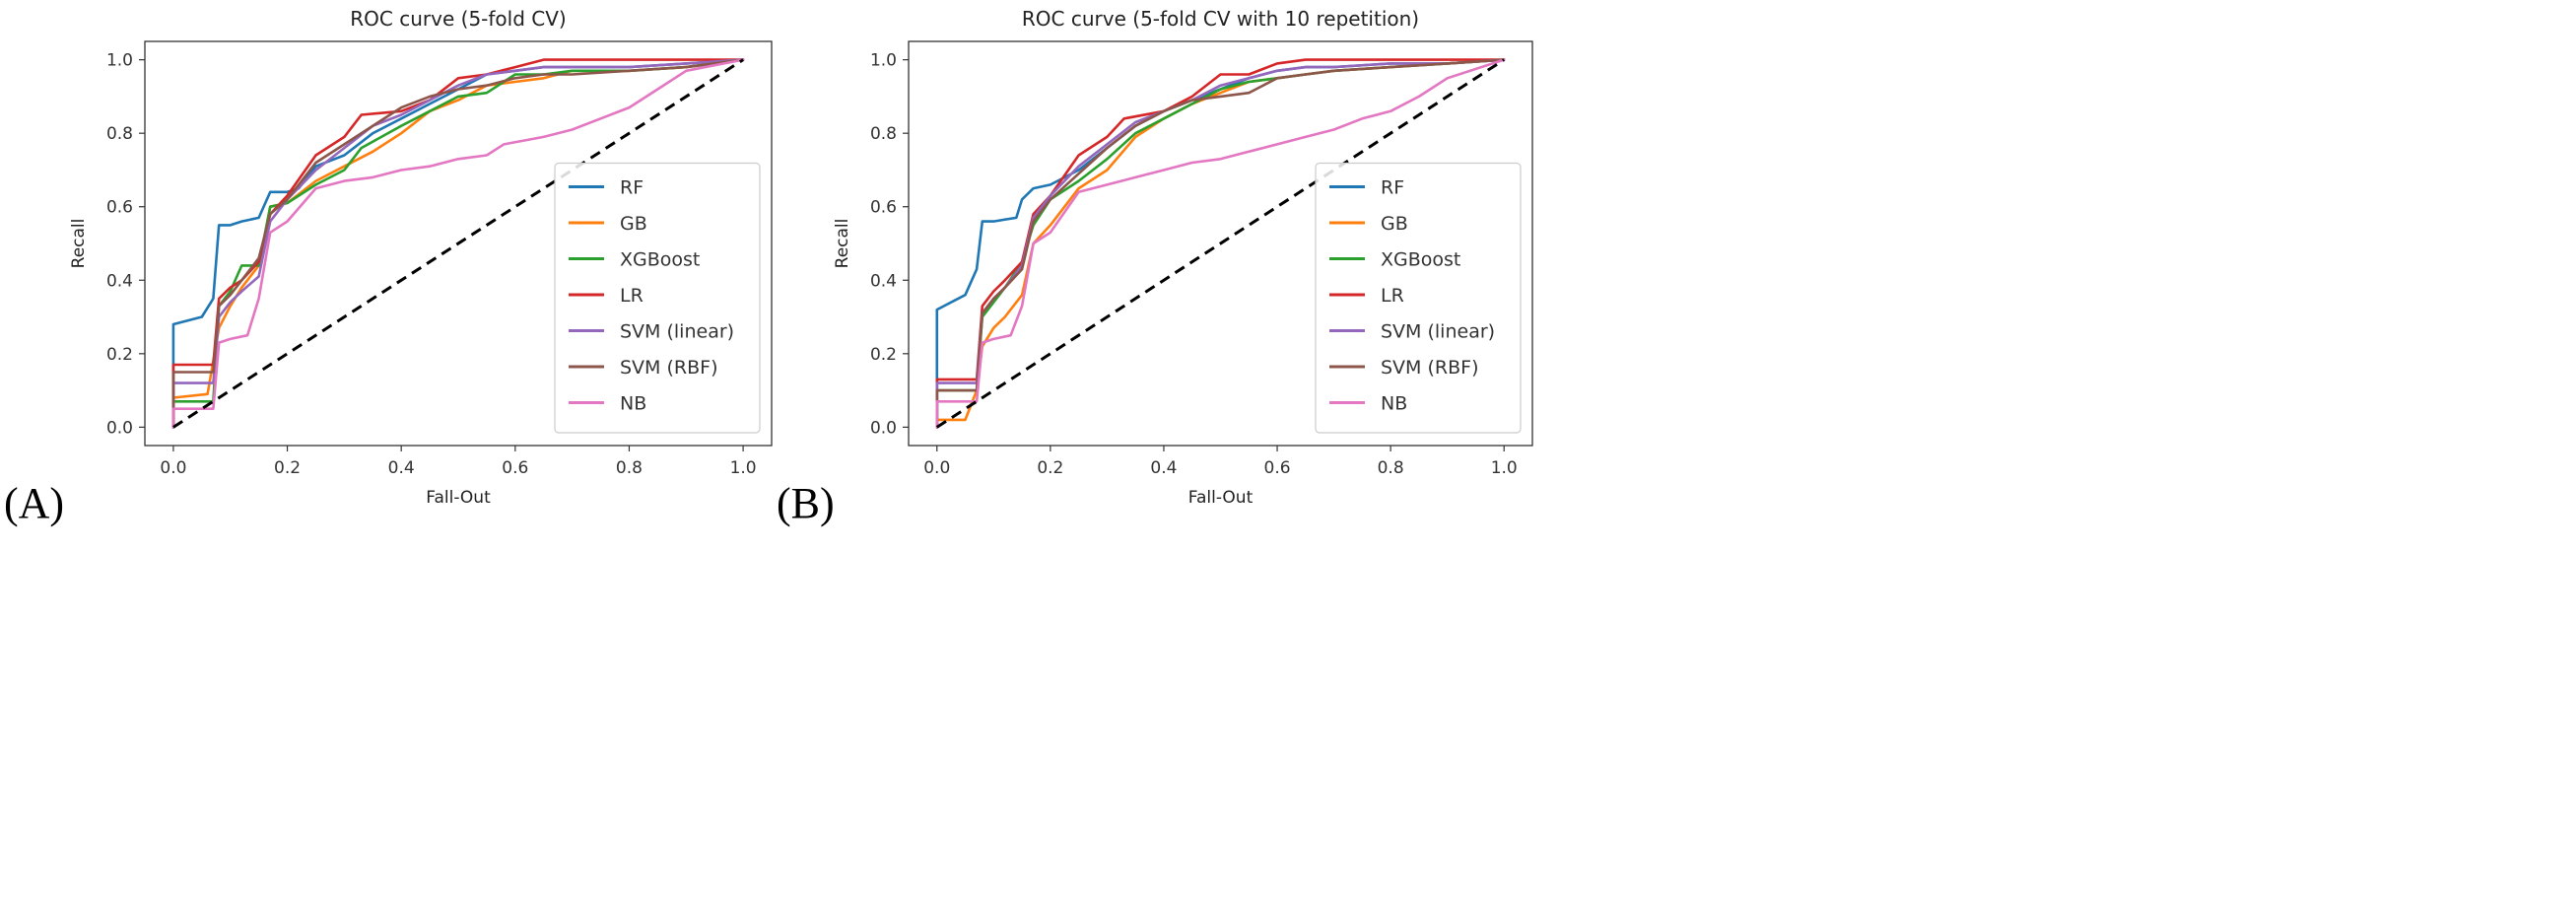  I want to click on series-line-xgboost, so click(458, 244).